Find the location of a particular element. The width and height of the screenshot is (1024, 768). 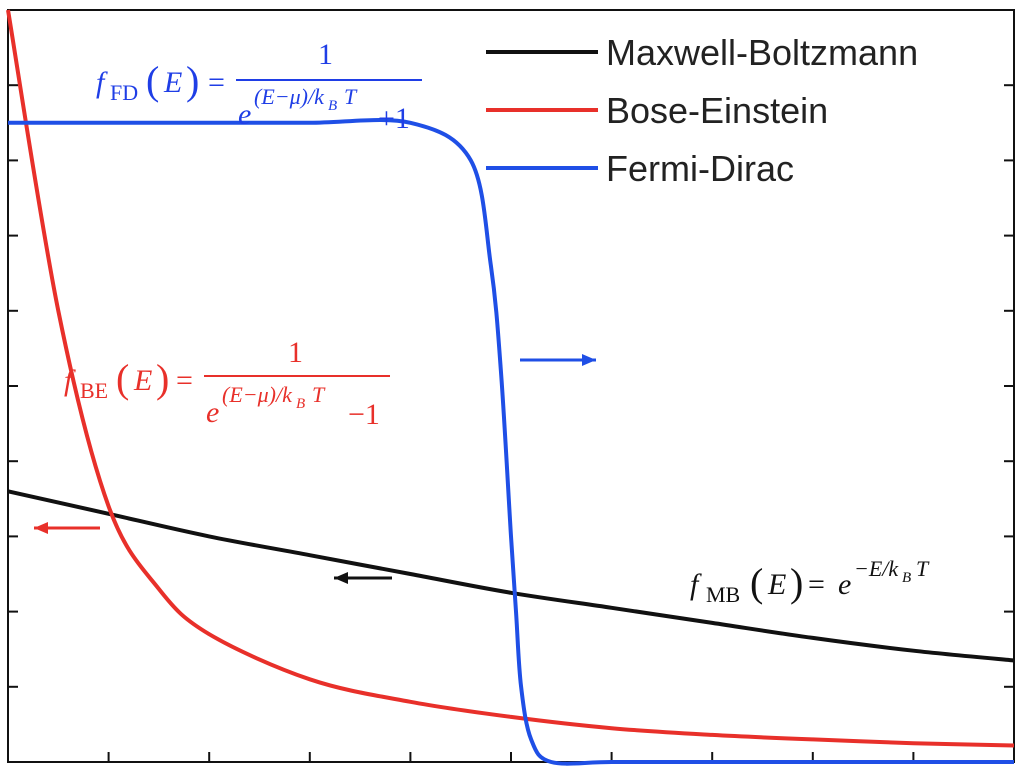

be-den-tail: −1 is located at coordinates (364, 414).